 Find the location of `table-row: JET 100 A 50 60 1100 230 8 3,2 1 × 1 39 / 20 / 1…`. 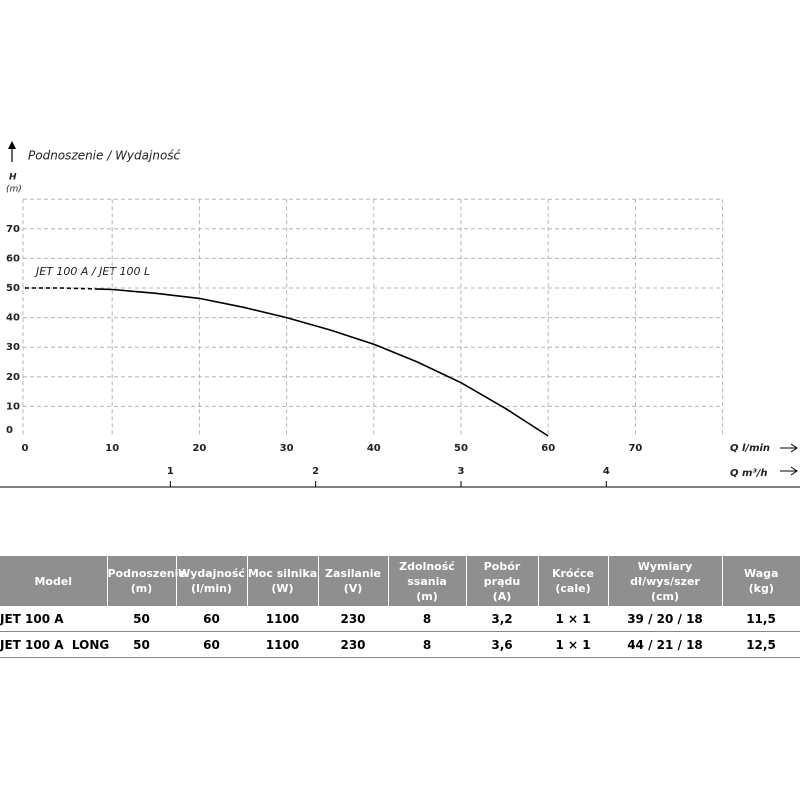

table-row: JET 100 A 50 60 1100 230 8 3,2 1 × 1 39 / 20 / 1… is located at coordinates (400, 619).